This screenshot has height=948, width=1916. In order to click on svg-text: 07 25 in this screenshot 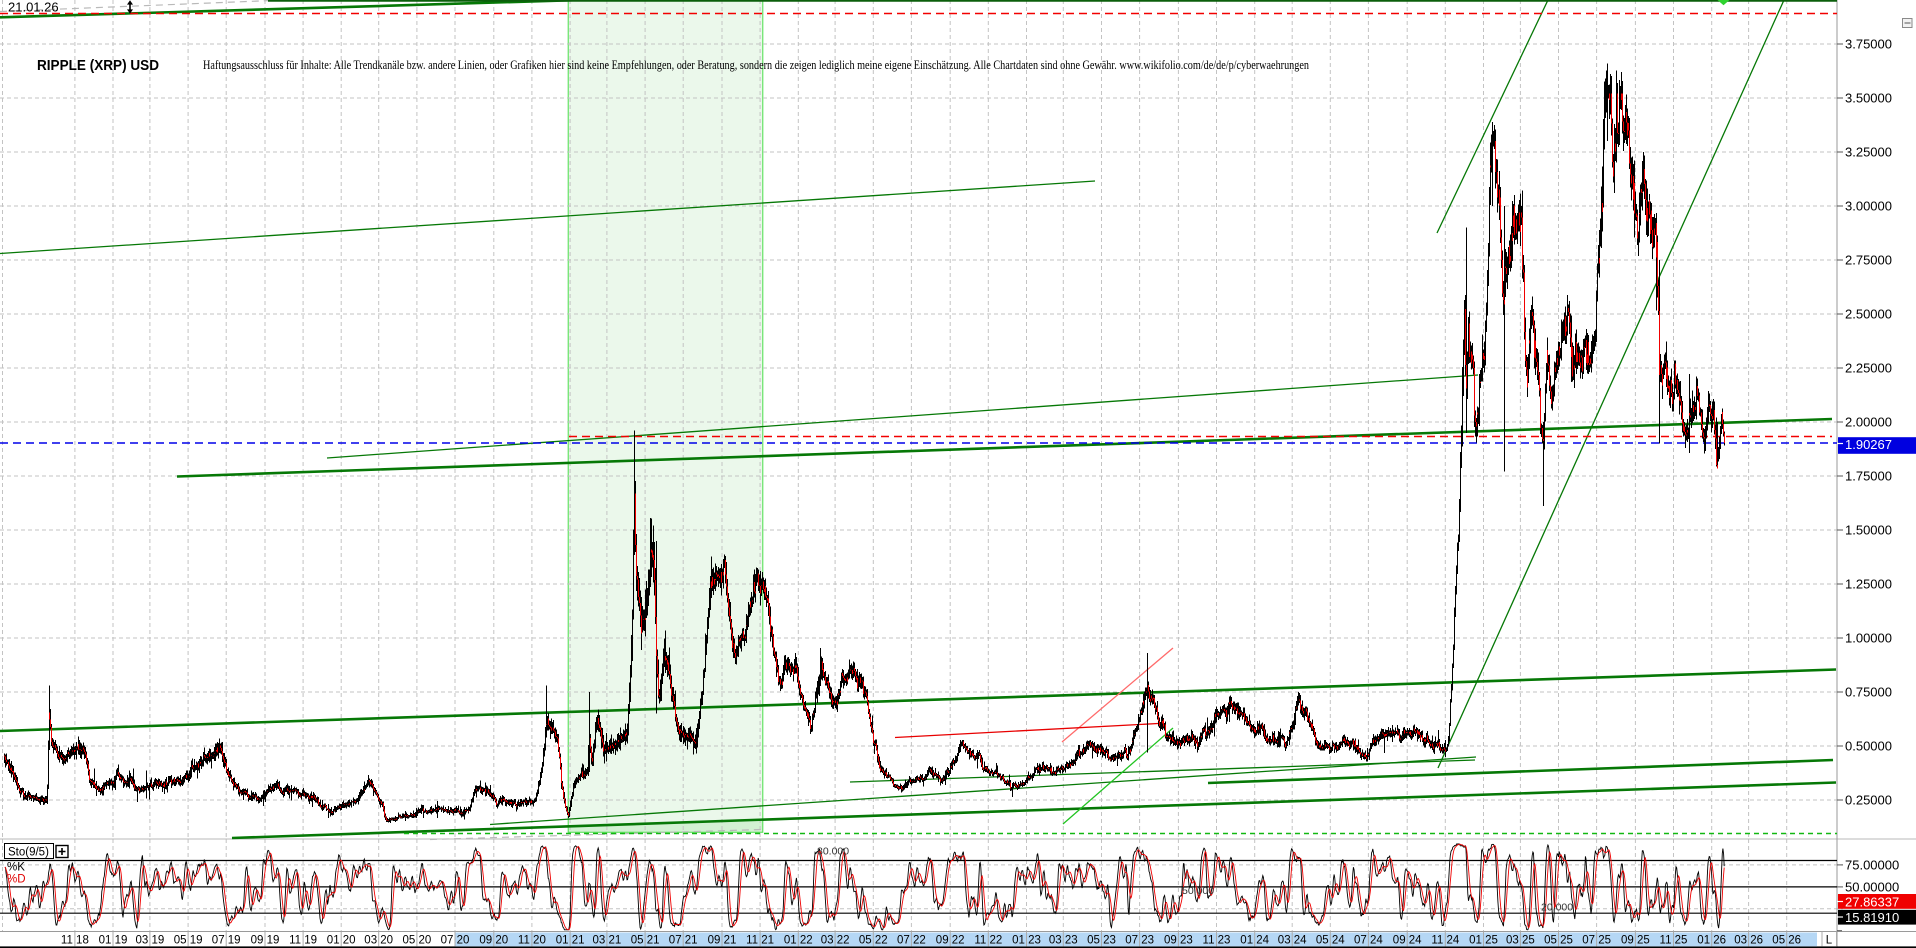, I will do `click(1596, 941)`.